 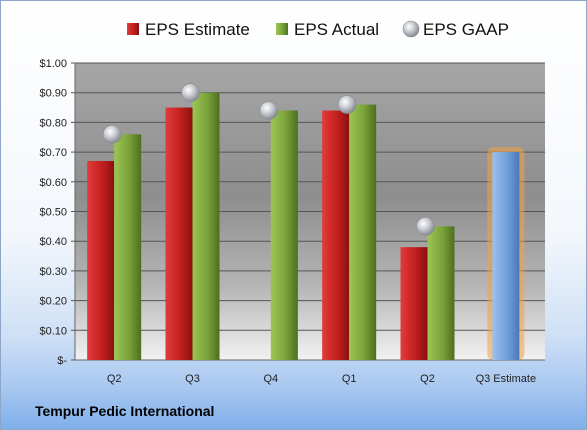 I want to click on y-tick-label: $0.40, so click(x=53, y=242).